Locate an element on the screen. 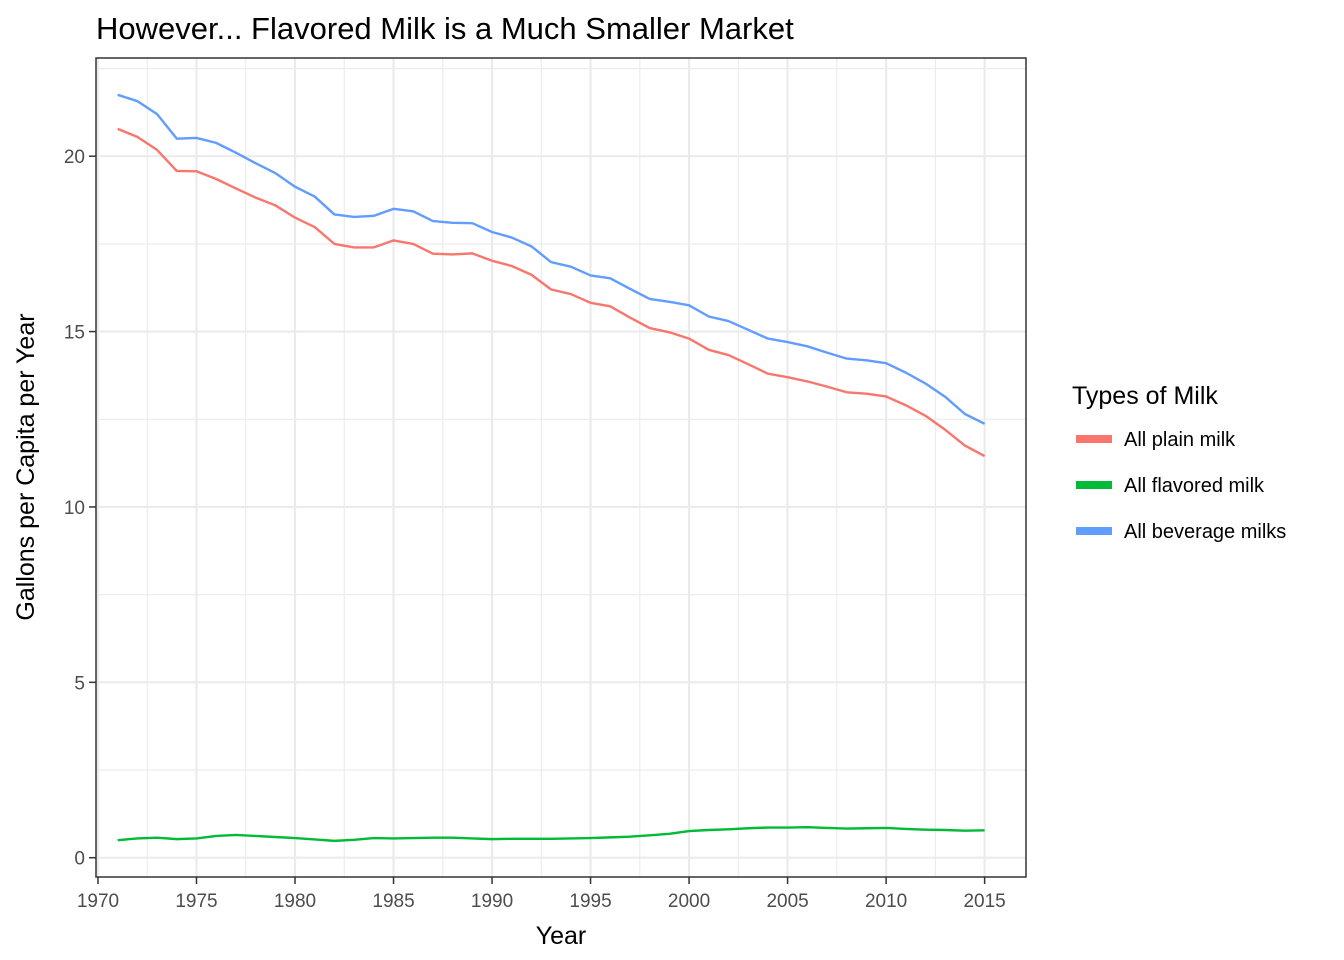  y-tick-label: 20 is located at coordinates (74, 157).